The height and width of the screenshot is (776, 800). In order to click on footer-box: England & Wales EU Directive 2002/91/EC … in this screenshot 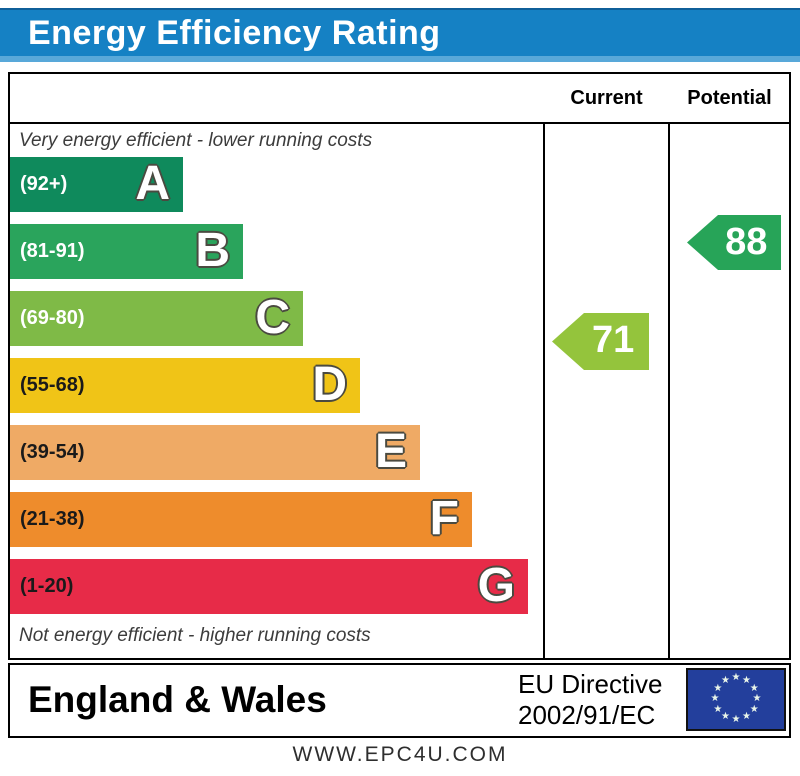, I will do `click(399, 700)`.